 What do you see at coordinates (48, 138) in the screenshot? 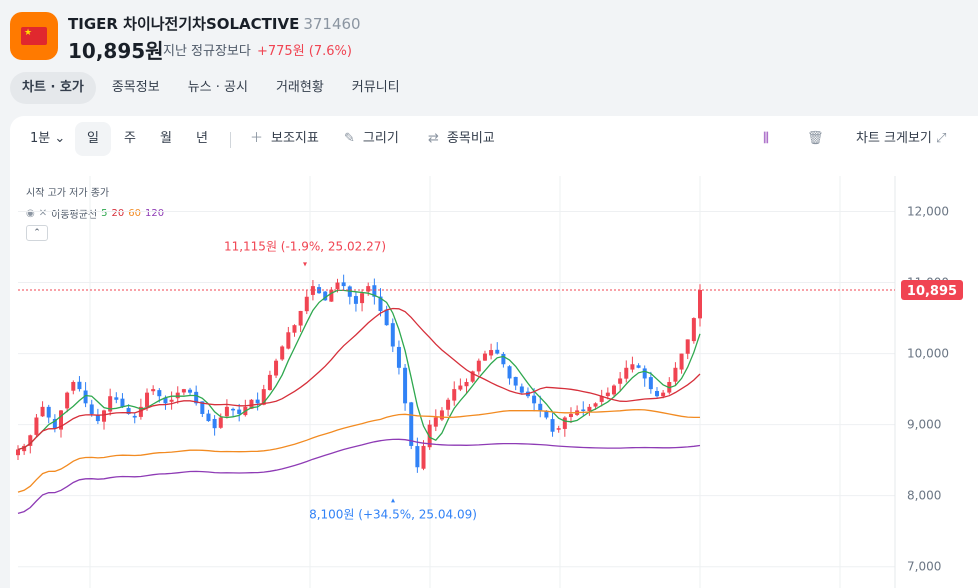
I see `interval-select: 1분 ⌄` at bounding box center [48, 138].